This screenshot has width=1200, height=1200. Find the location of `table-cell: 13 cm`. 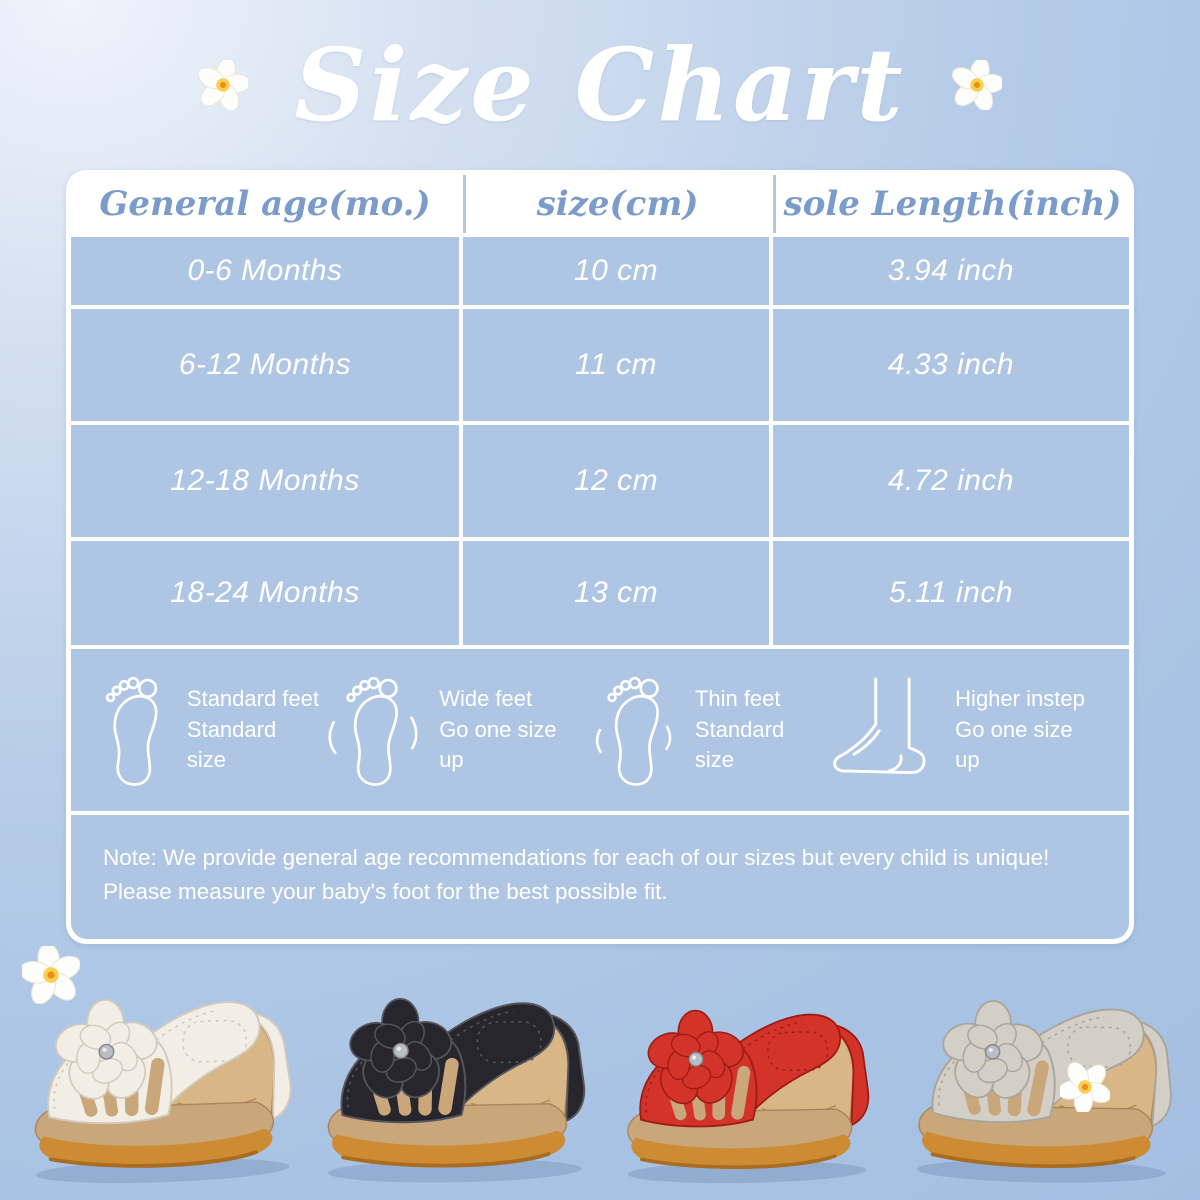

table-cell: 13 cm is located at coordinates (616, 593).